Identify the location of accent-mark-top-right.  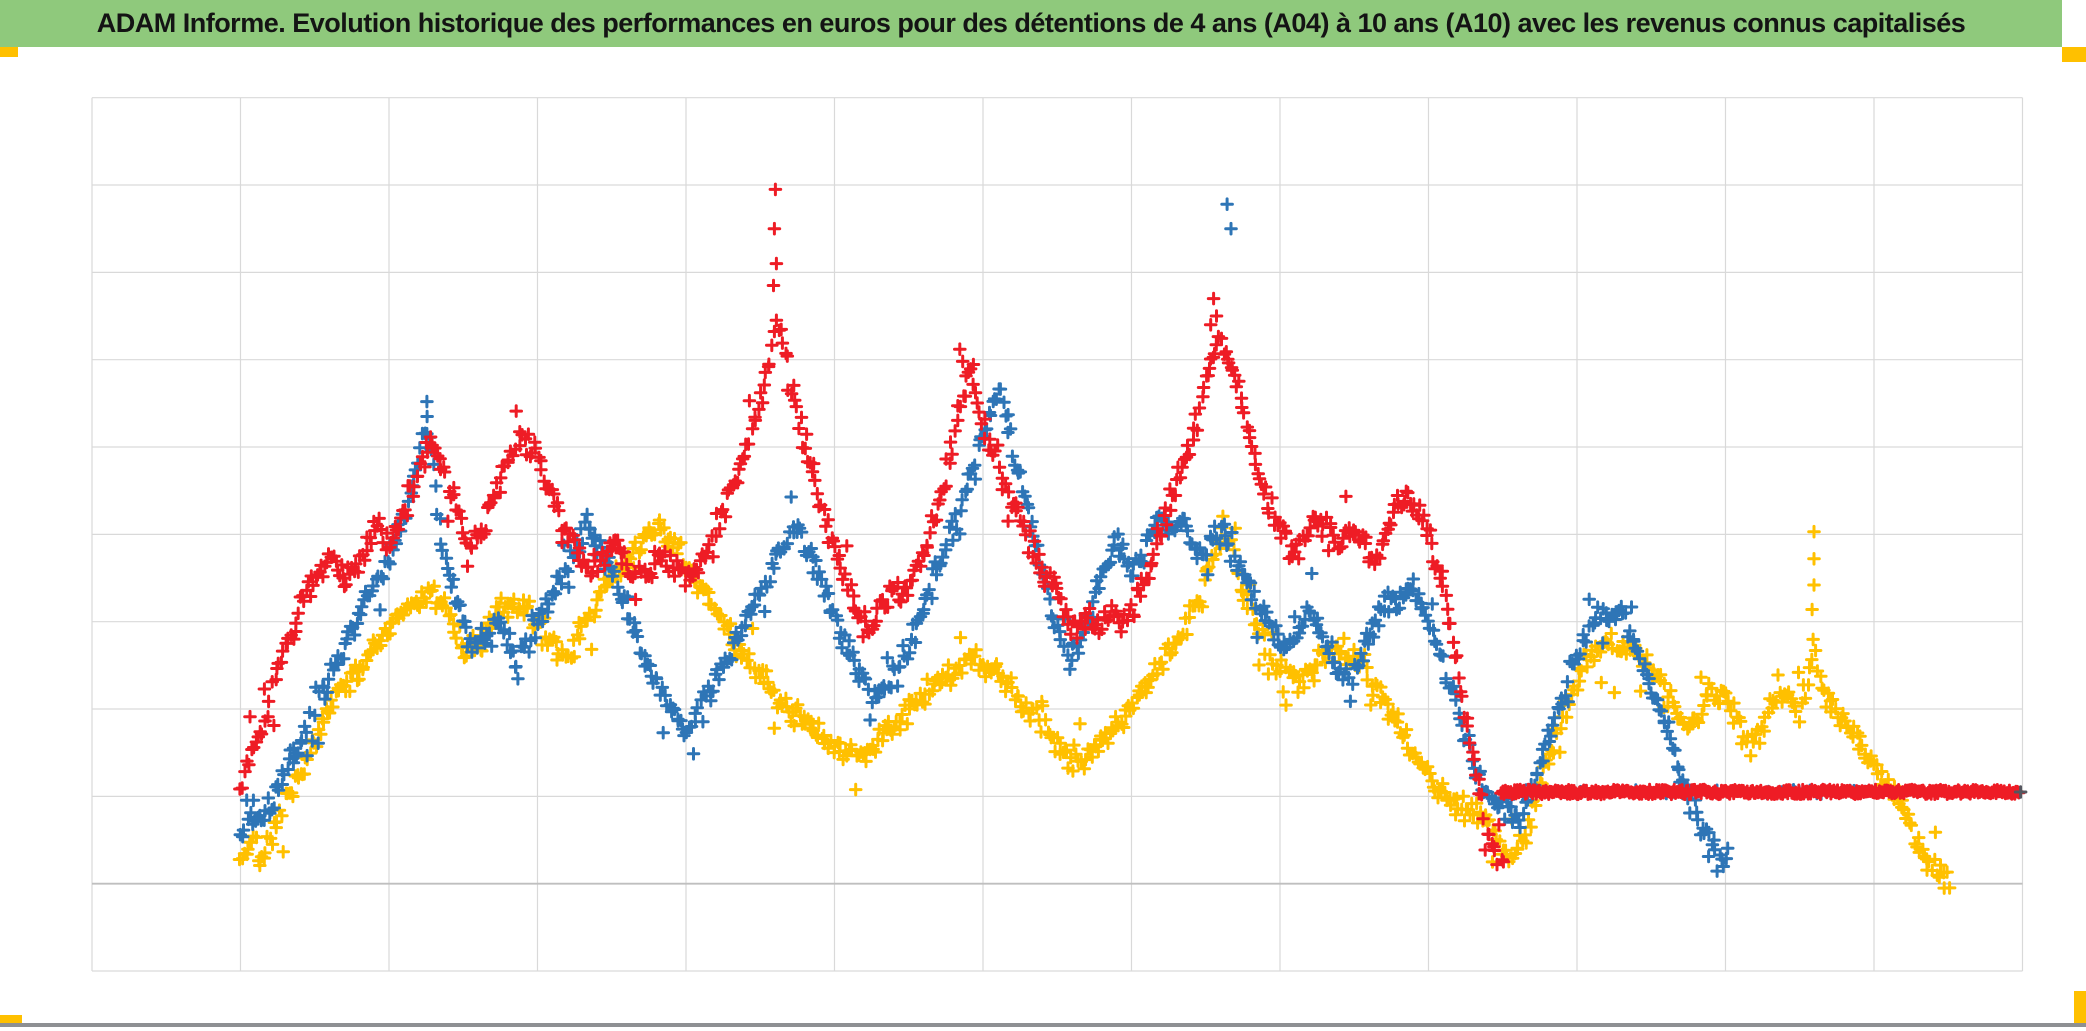
(2074, 54).